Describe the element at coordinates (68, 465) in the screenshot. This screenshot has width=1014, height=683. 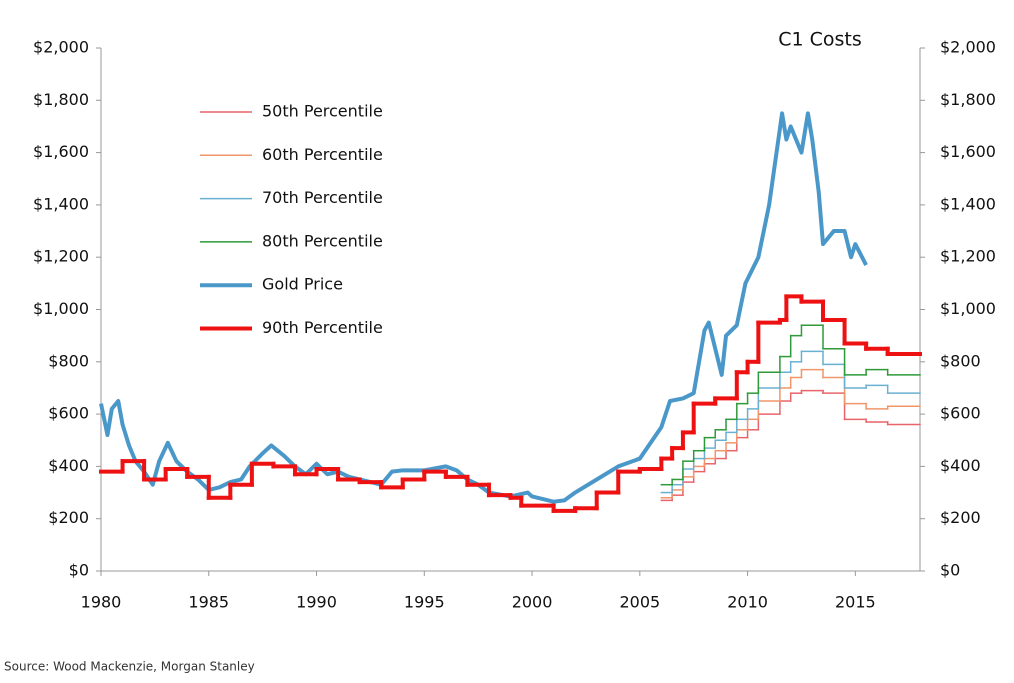
I see `y-tick-label: $400` at that location.